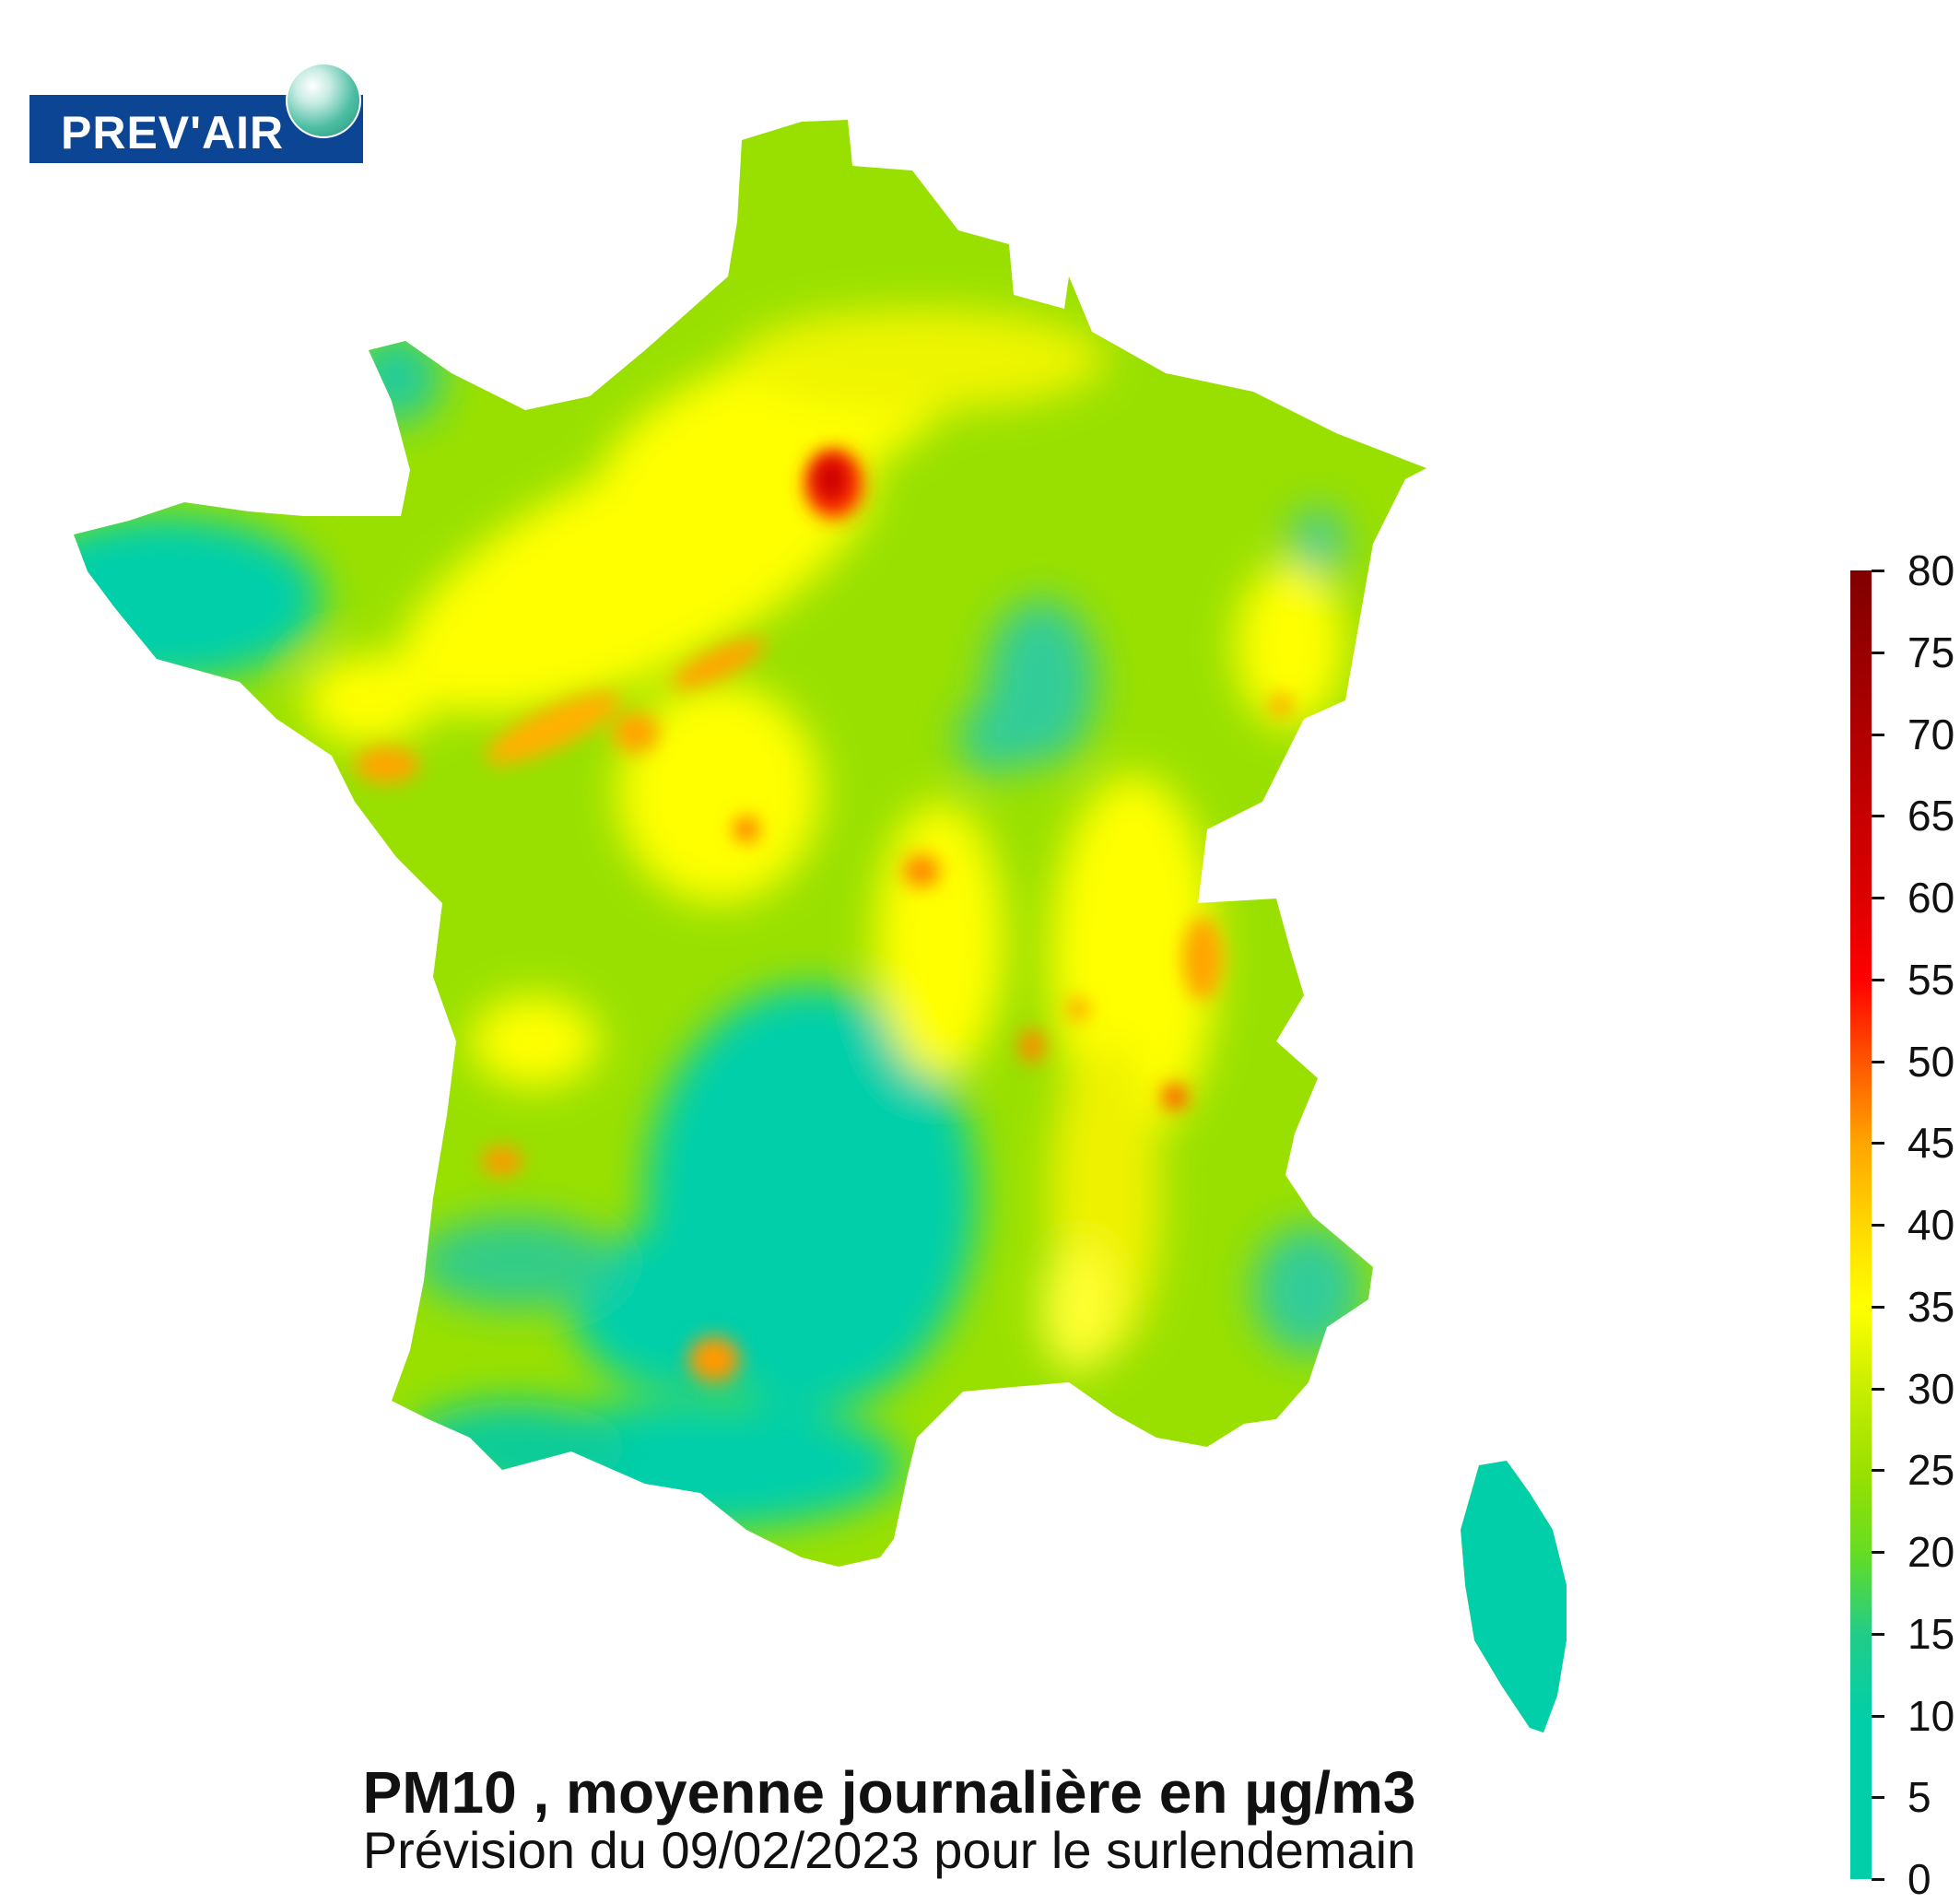 This screenshot has height=1903, width=1960. I want to click on logo-text: PREV'AIR, so click(173, 133).